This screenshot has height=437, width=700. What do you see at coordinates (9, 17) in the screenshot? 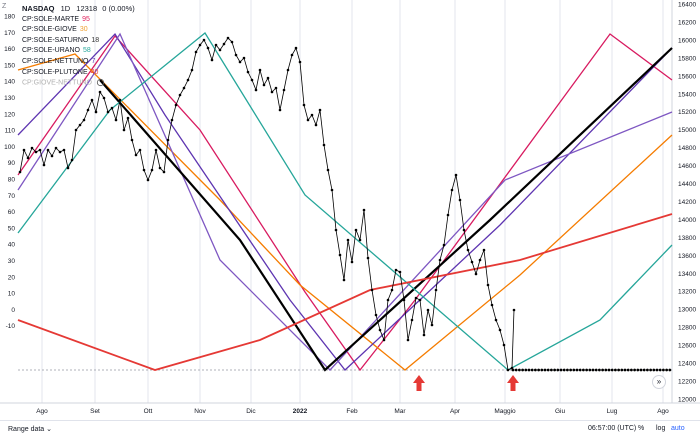
I see `left-axis-tick: 180` at bounding box center [9, 17].